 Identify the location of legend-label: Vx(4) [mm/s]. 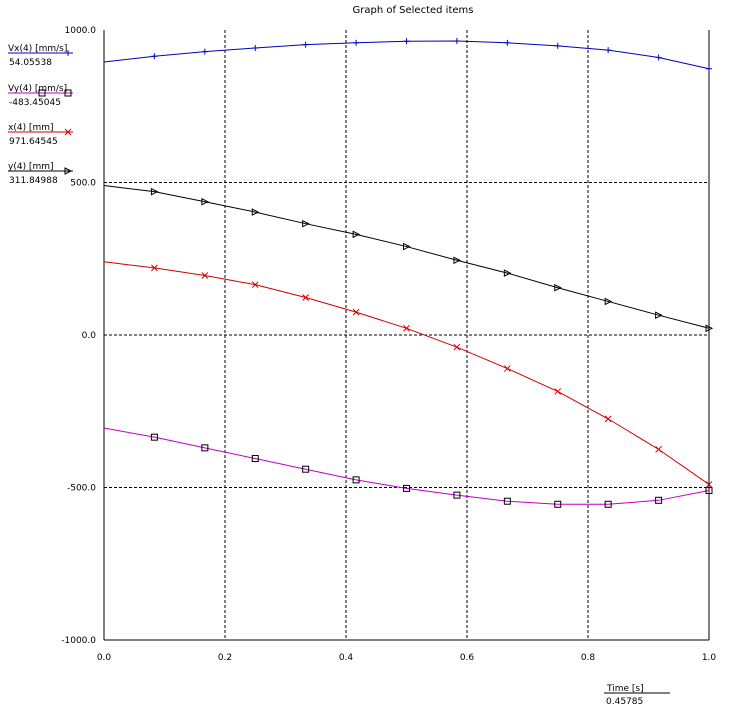
(37, 49).